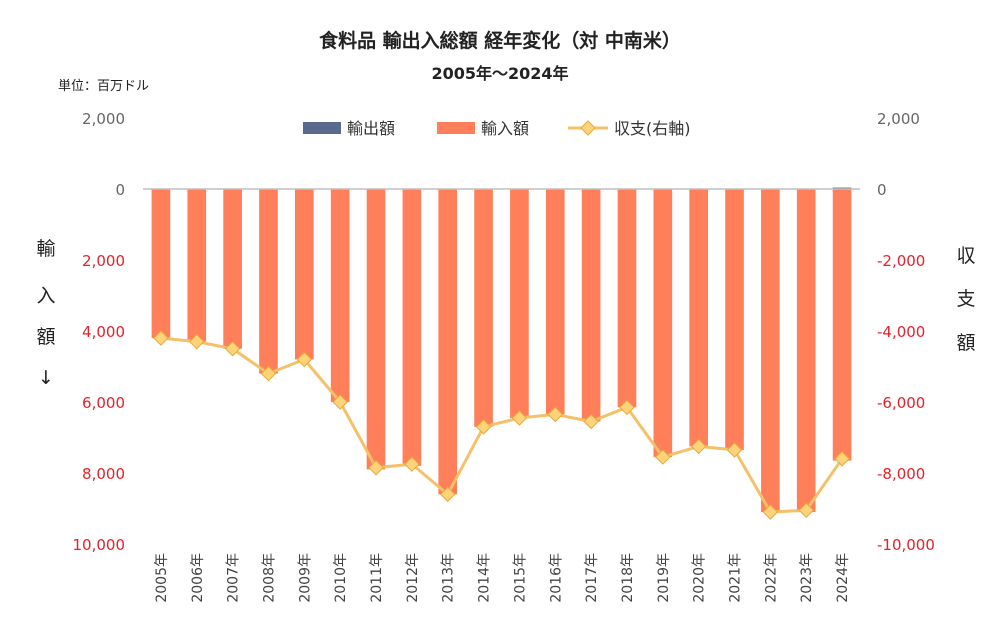 The image size is (1000, 640). What do you see at coordinates (269, 578) in the screenshot?
I see `x-tick-label: 2008年` at bounding box center [269, 578].